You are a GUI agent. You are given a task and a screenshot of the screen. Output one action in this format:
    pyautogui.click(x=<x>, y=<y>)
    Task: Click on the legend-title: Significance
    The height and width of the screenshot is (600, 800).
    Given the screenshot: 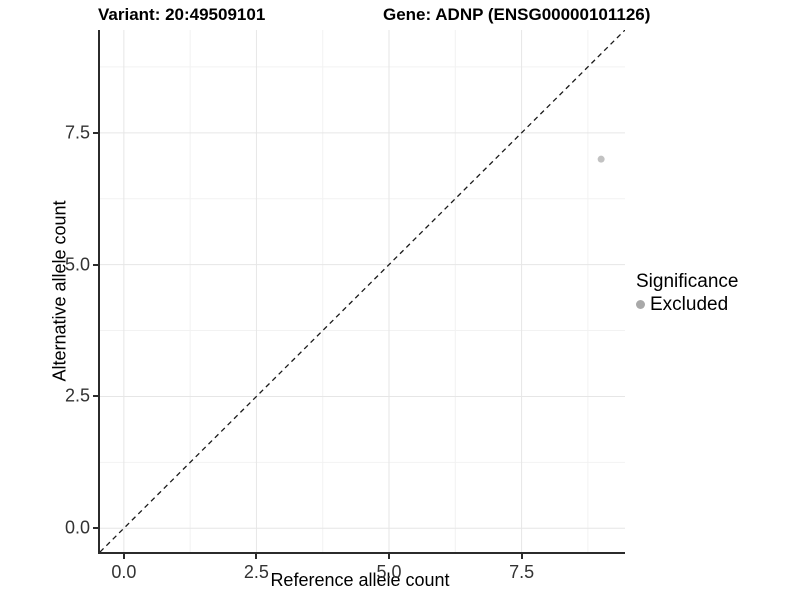 What is the action you would take?
    pyautogui.click(x=687, y=281)
    